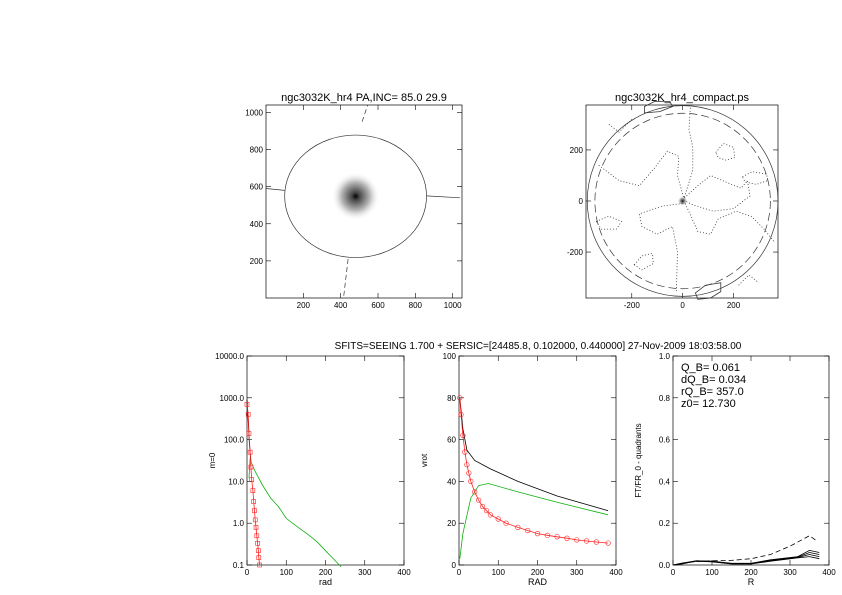 The image size is (842, 595). I want to click on panel-title: ngc3032K_hr4 PA,INC= 85.0 29.9, so click(364, 98).